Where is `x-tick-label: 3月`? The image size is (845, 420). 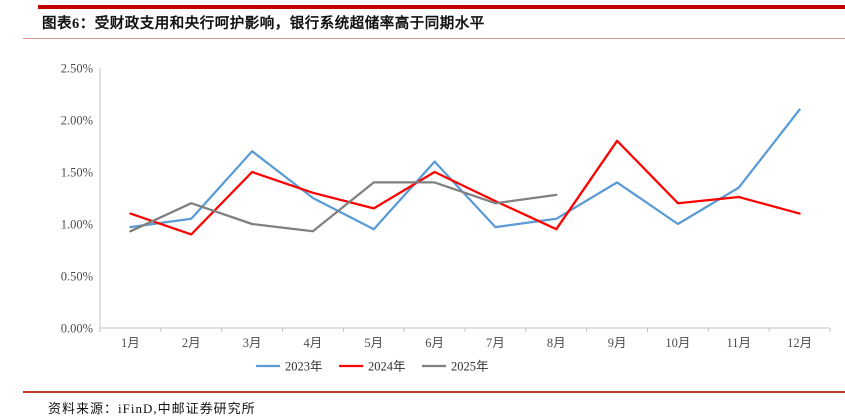 x-tick-label: 3月 is located at coordinates (252, 343).